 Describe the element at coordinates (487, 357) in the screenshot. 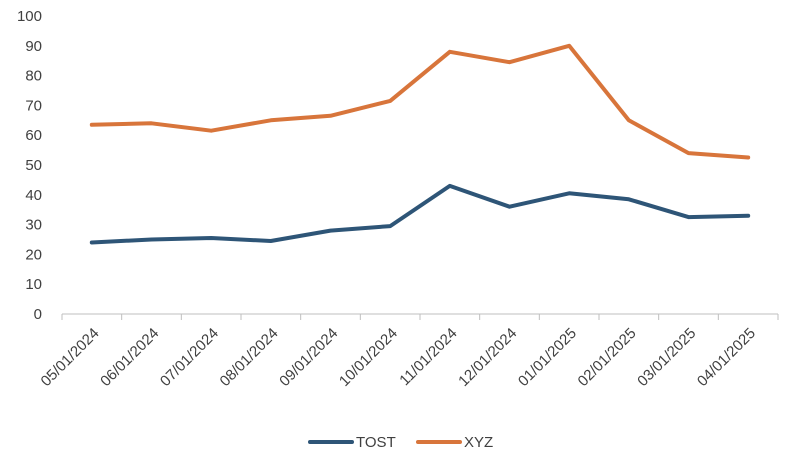

I see `x-tick-label: 12/01/2024` at that location.